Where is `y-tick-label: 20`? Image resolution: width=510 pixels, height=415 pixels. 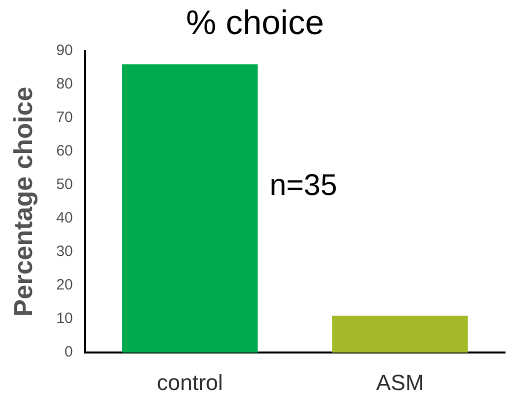 y-tick-label: 20 is located at coordinates (64, 285).